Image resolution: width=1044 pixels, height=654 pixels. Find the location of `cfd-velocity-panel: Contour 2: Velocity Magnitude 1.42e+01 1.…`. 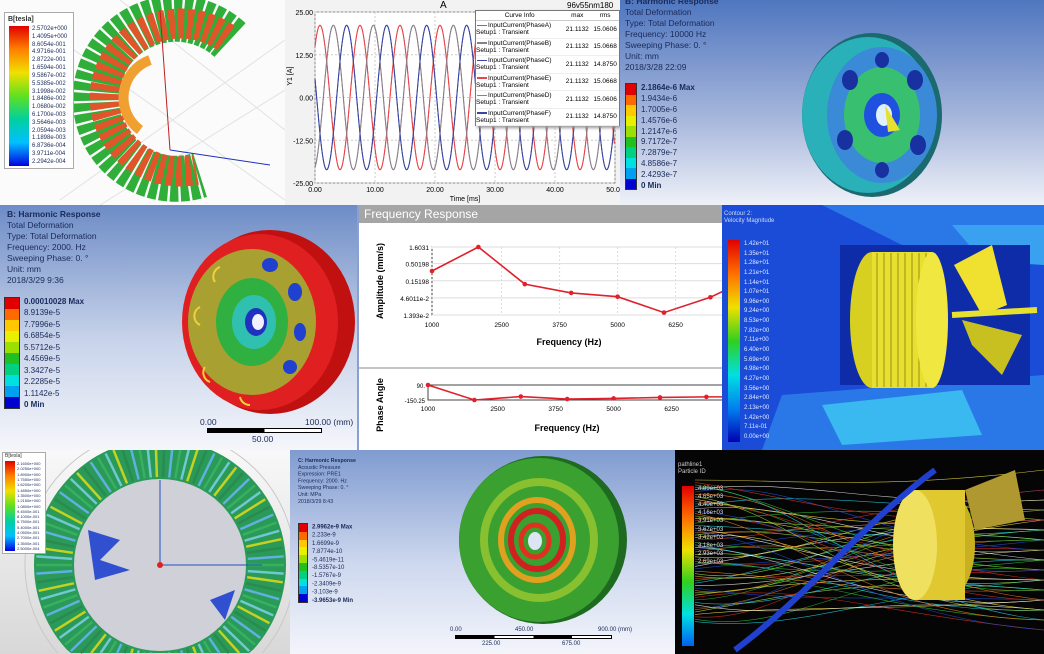

cfd-velocity-panel: Contour 2: Velocity Magnitude 1.42e+01 1.… is located at coordinates (883, 327).